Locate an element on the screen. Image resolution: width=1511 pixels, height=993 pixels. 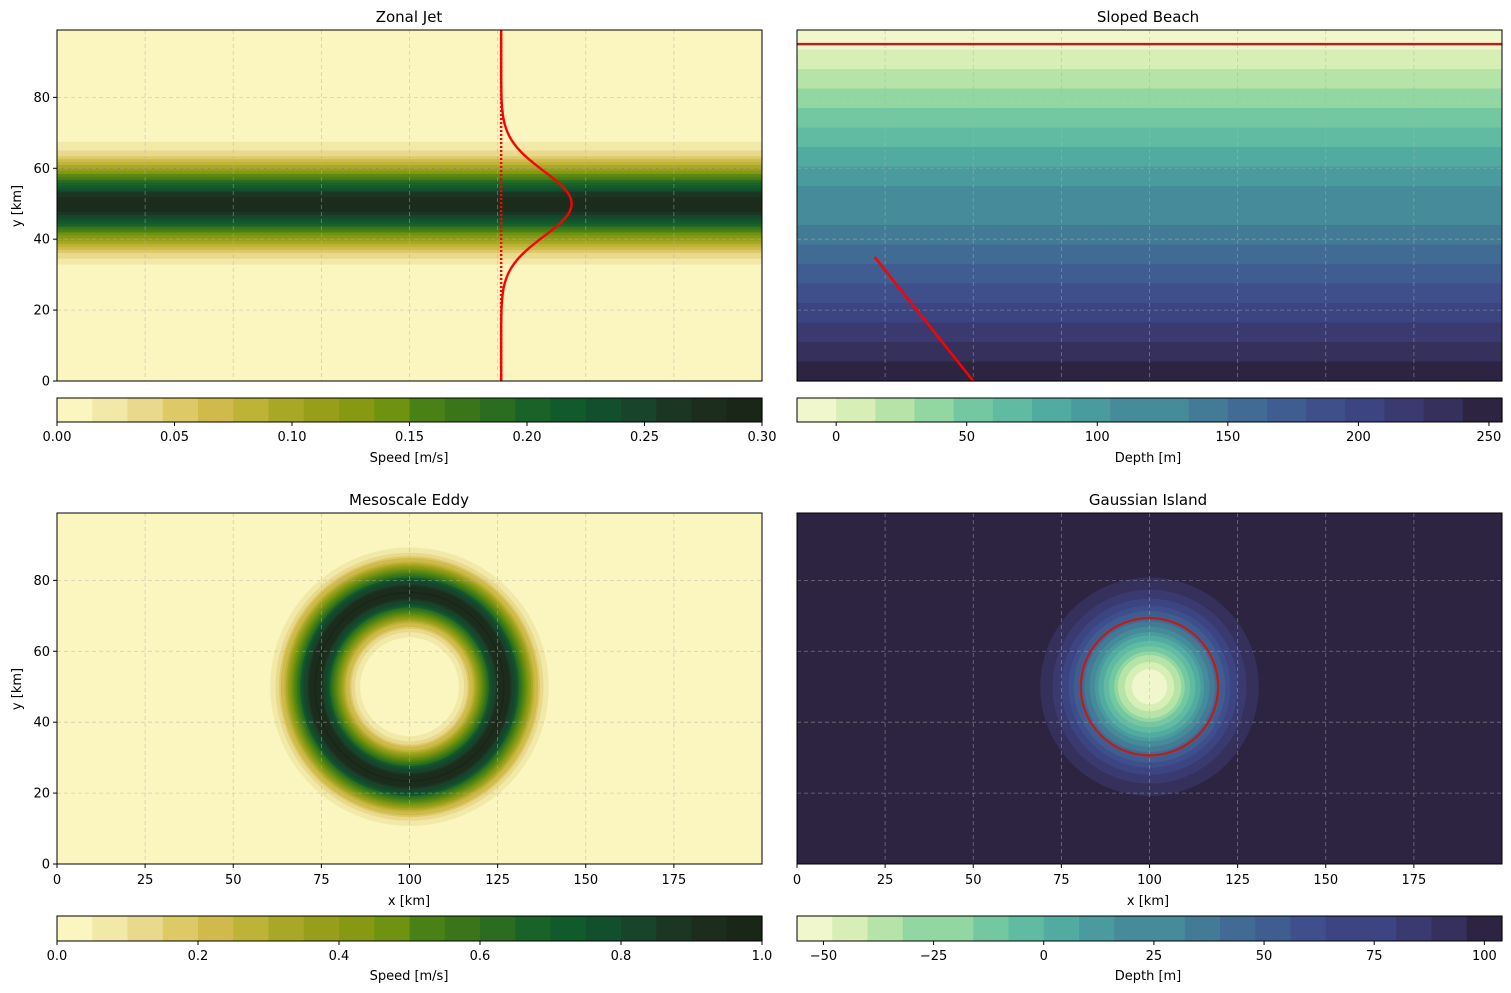
panel-title: Zonal Jet is located at coordinates (409, 17).